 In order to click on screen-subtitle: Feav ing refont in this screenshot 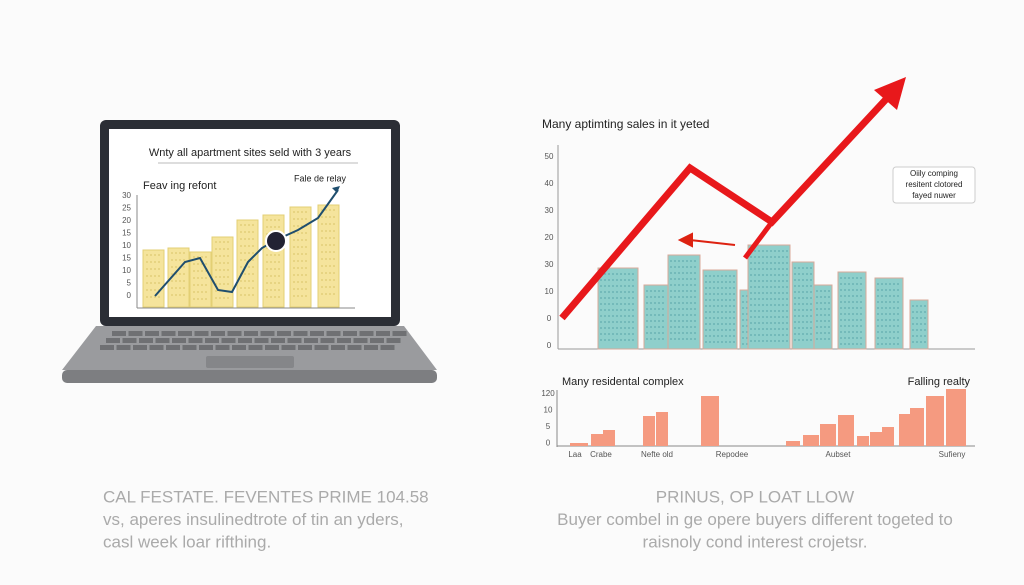, I will do `click(179, 186)`.